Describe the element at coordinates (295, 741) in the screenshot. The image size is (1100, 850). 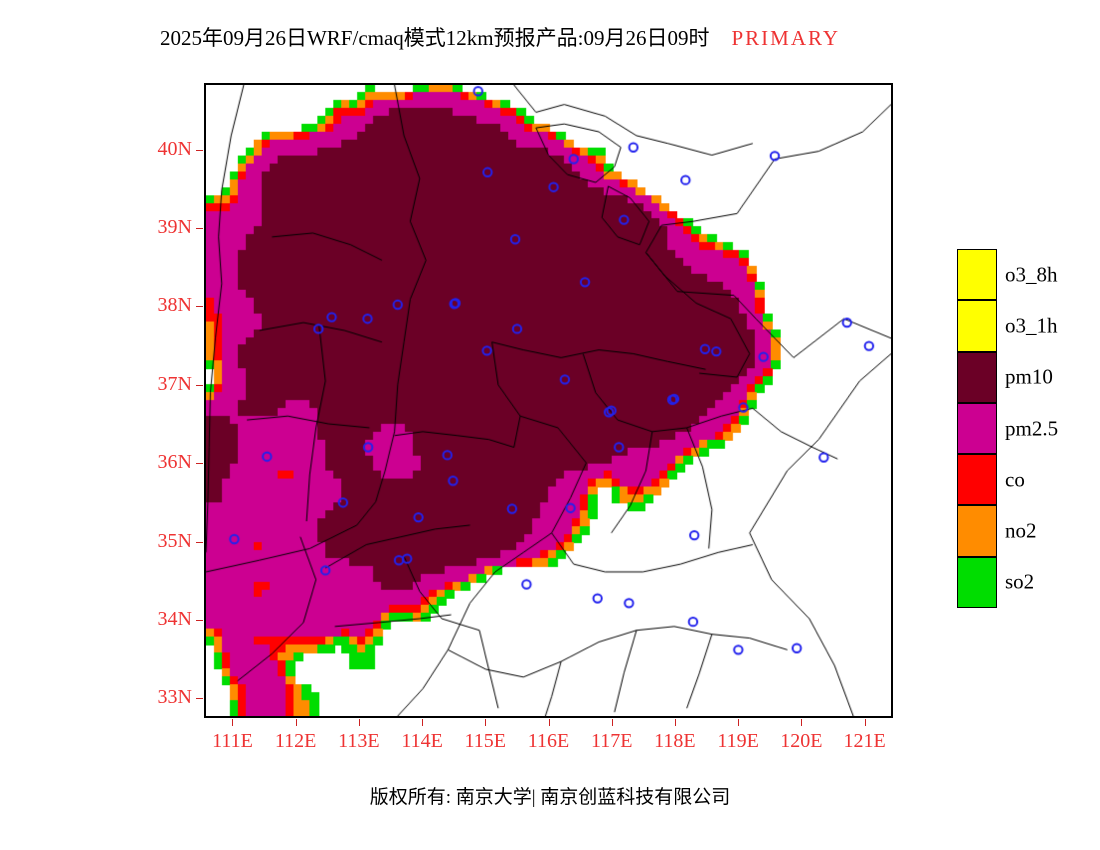
I see `x-axis-tick-label: 112E` at that location.